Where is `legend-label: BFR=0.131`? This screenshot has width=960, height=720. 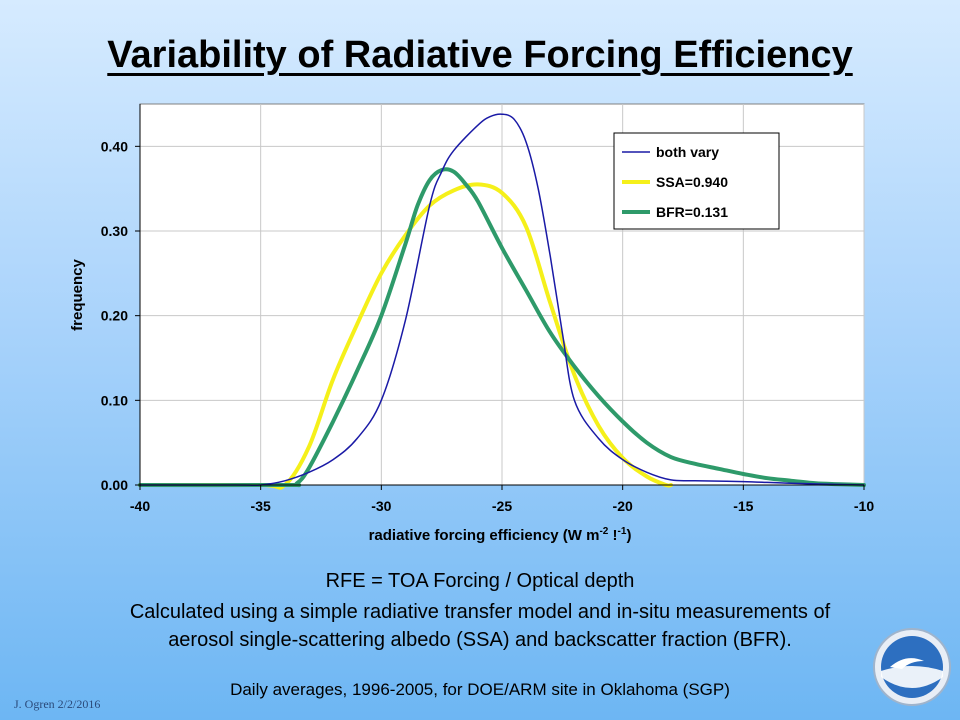 legend-label: BFR=0.131 is located at coordinates (692, 212).